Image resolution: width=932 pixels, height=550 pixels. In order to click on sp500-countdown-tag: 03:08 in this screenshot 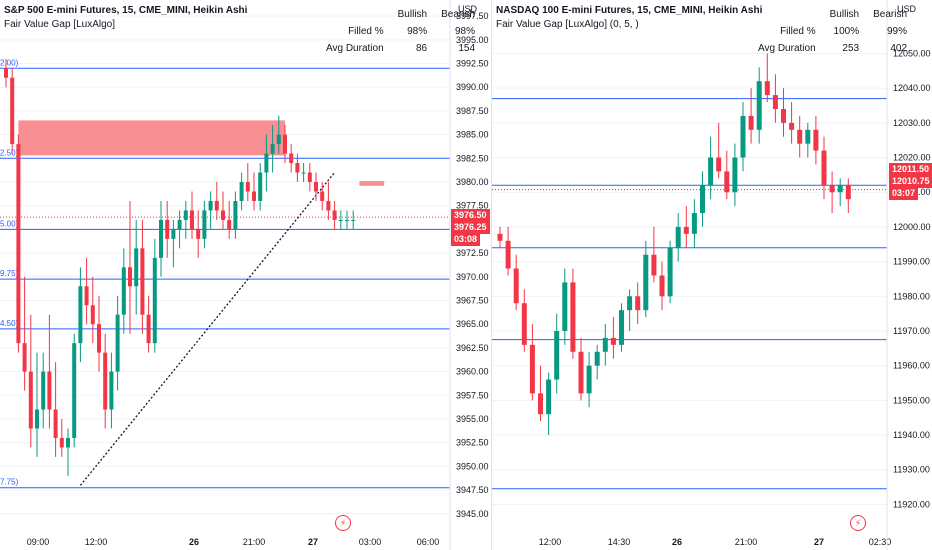, I will do `click(466, 239)`.